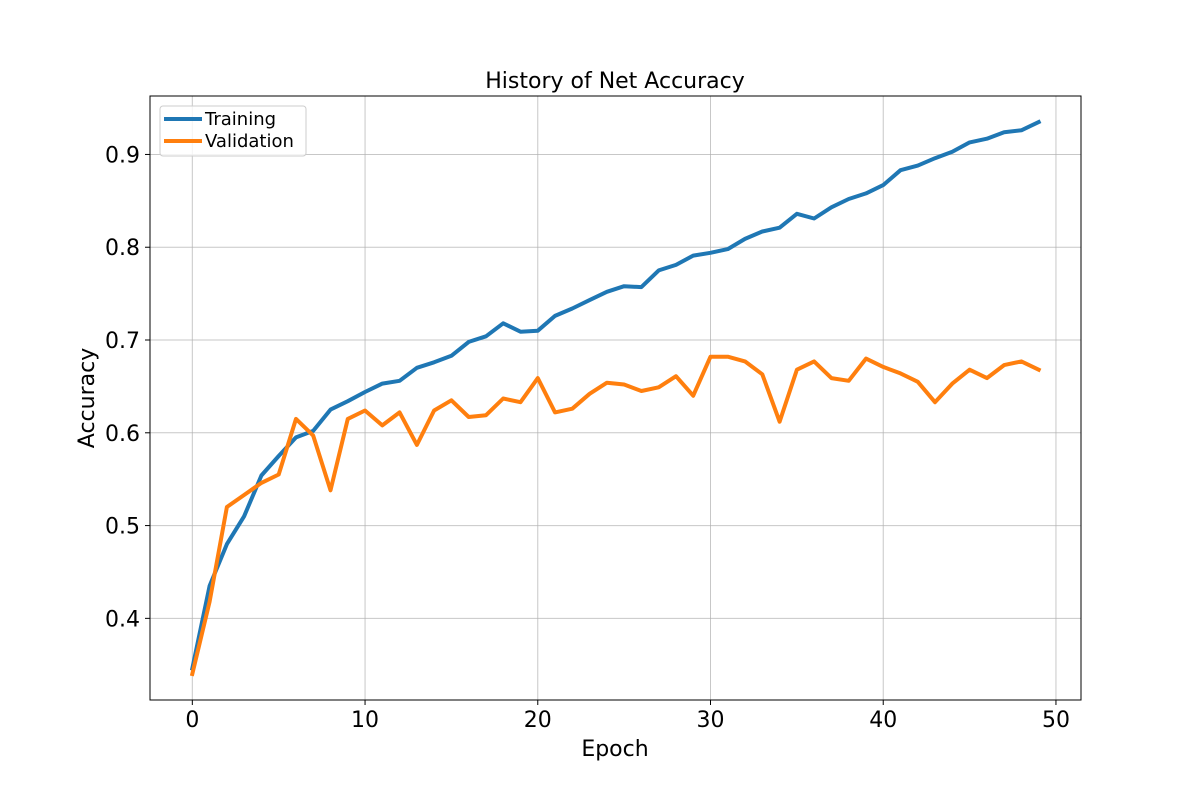 Image resolution: width=1200 pixels, height=800 pixels. What do you see at coordinates (365, 720) in the screenshot?
I see `x-tick-label: 10` at bounding box center [365, 720].